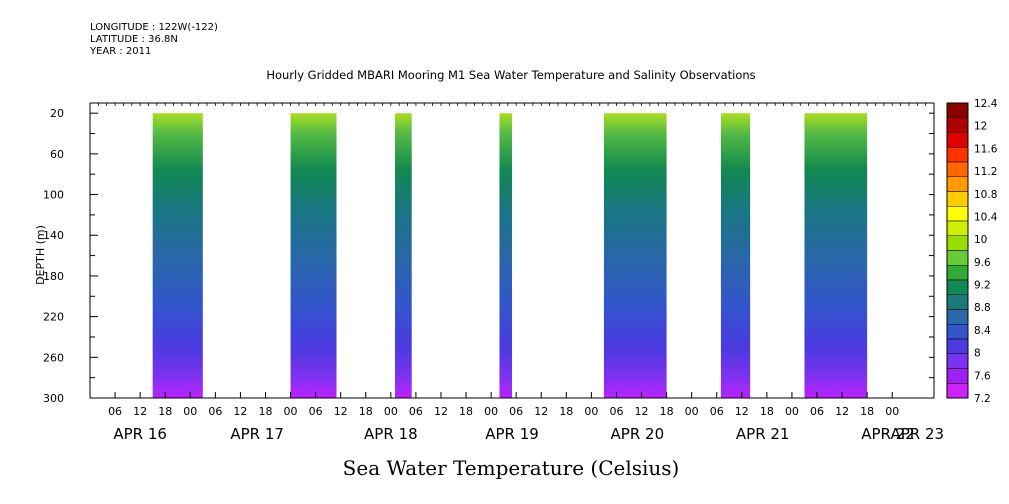 The height and width of the screenshot is (504, 1009). Describe the element at coordinates (53, 357) in the screenshot. I see `y-tick-label: 260` at that location.